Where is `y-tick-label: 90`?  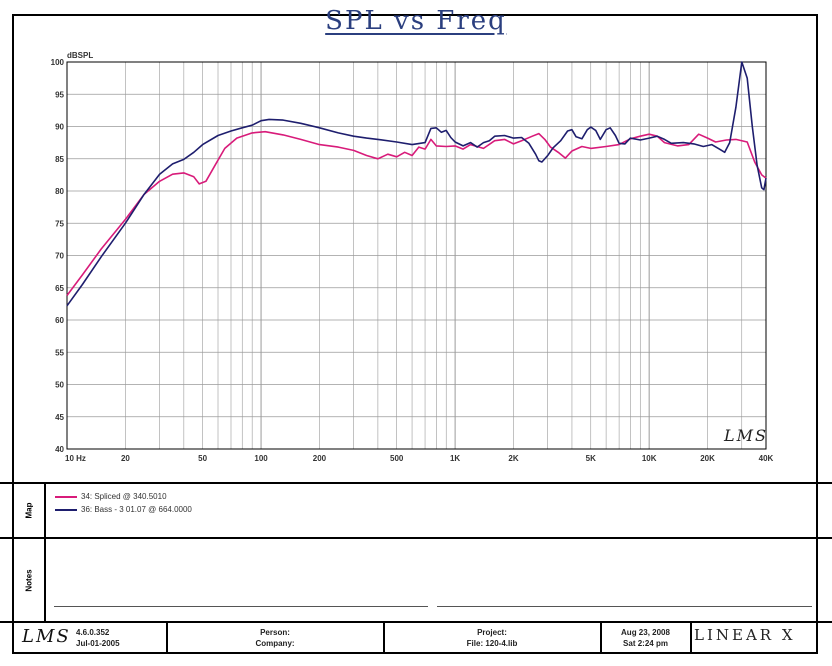 y-tick-label: 90 is located at coordinates (59, 127).